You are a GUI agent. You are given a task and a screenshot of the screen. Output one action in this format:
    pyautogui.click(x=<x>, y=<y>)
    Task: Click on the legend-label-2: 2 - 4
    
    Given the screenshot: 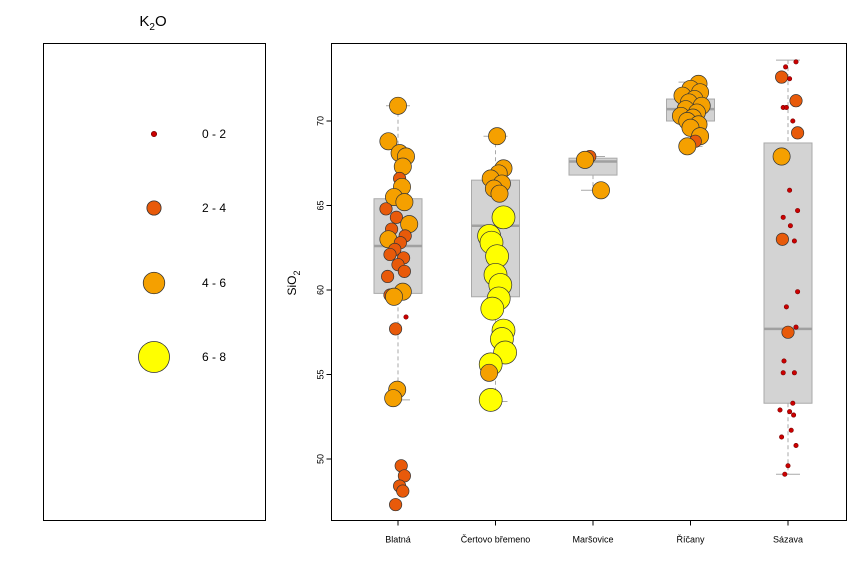 What is the action you would take?
    pyautogui.click(x=214, y=208)
    